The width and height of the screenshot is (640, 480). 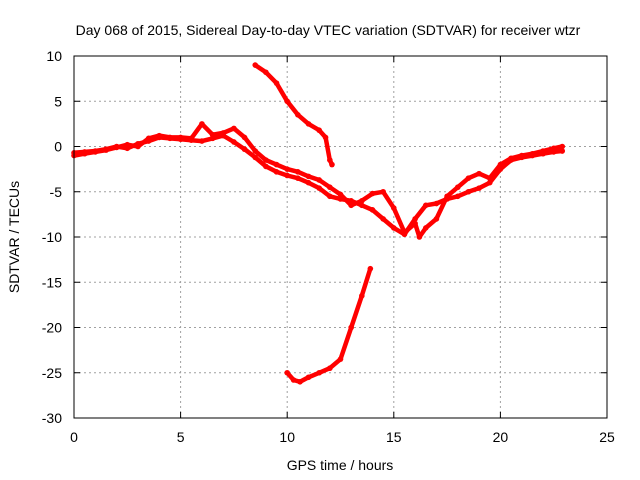 I want to click on x-tick-label: 25, so click(x=607, y=437).